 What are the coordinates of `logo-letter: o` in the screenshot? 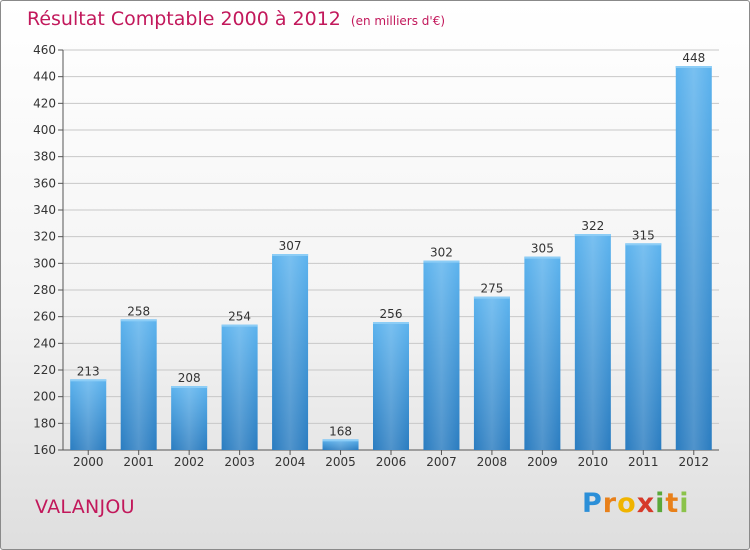 It's located at (627, 503).